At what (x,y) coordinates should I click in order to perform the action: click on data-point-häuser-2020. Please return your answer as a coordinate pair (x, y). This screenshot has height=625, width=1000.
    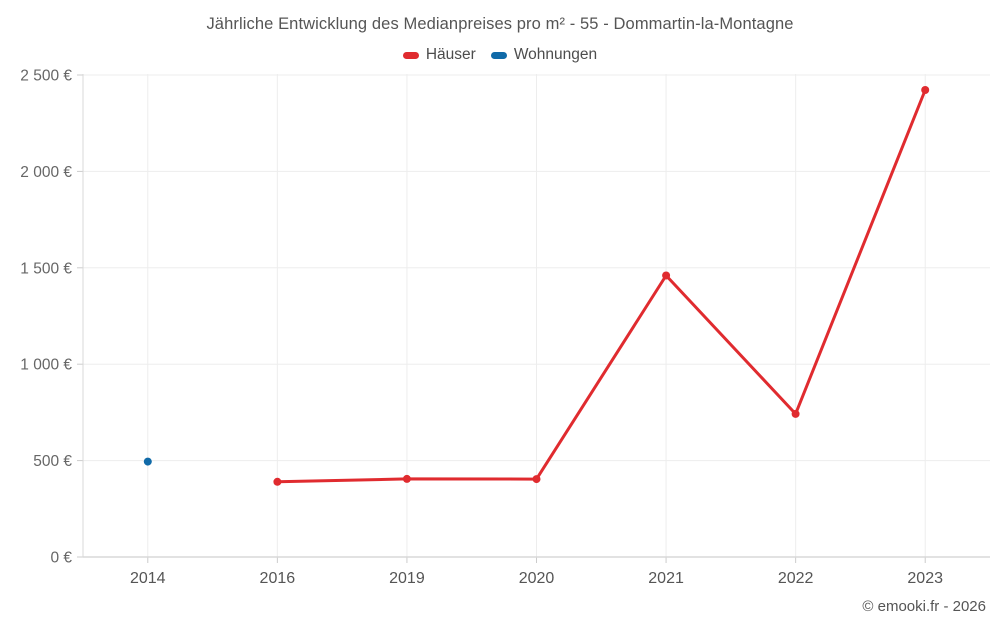
    Looking at the image, I should click on (536, 479).